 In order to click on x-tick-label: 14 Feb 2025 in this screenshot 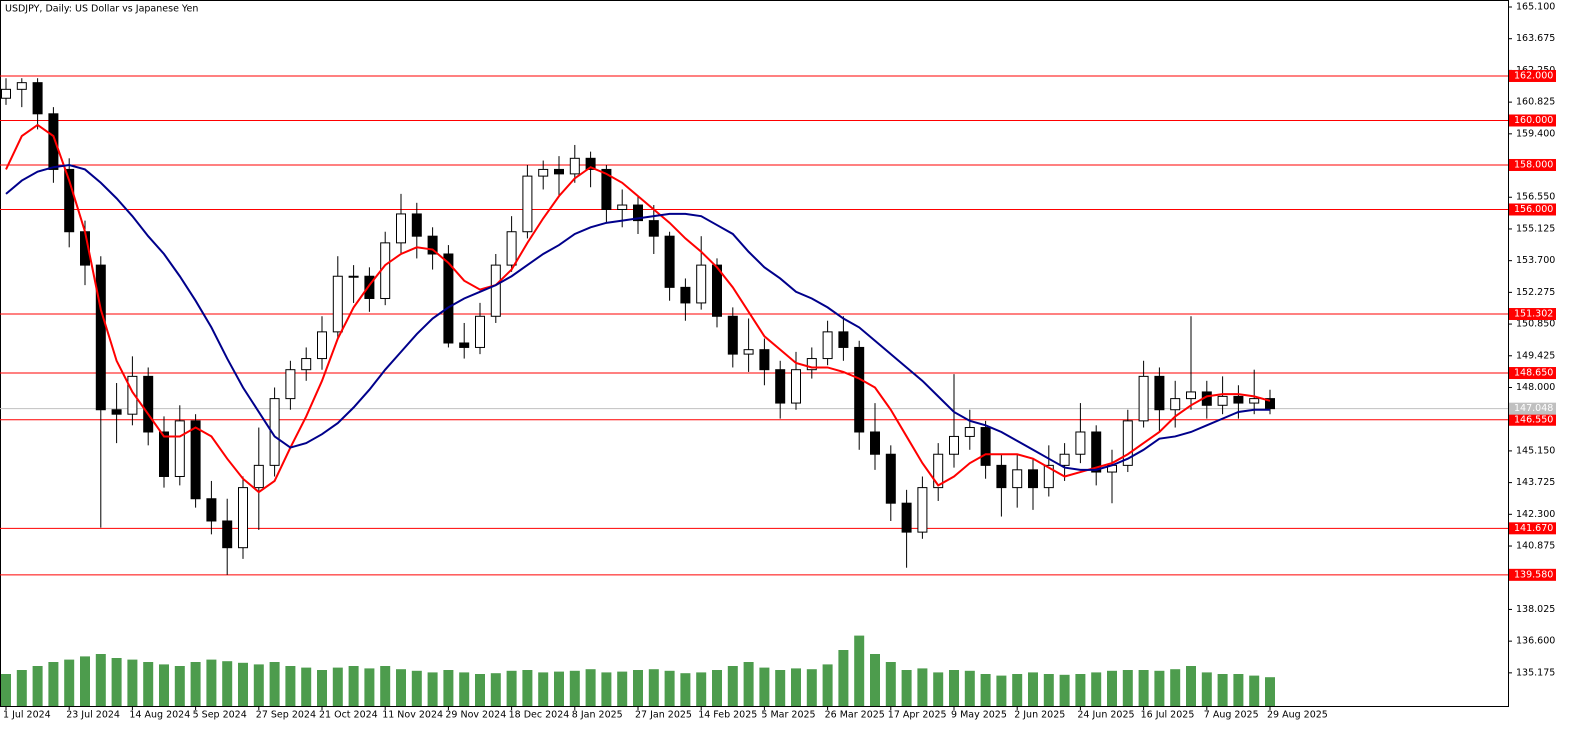, I will do `click(727, 715)`.